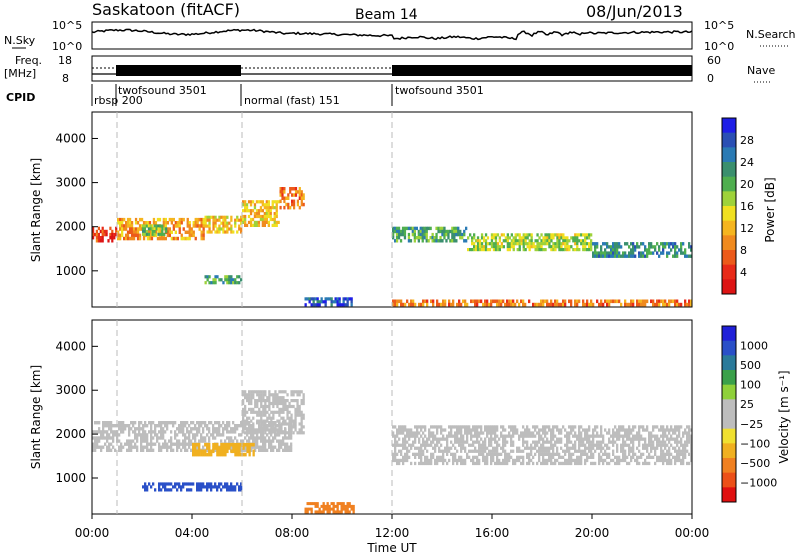 The width and height of the screenshot is (800, 554). What do you see at coordinates (70, 271) in the screenshot?
I see `y-tick-label: 1000` at bounding box center [70, 271].